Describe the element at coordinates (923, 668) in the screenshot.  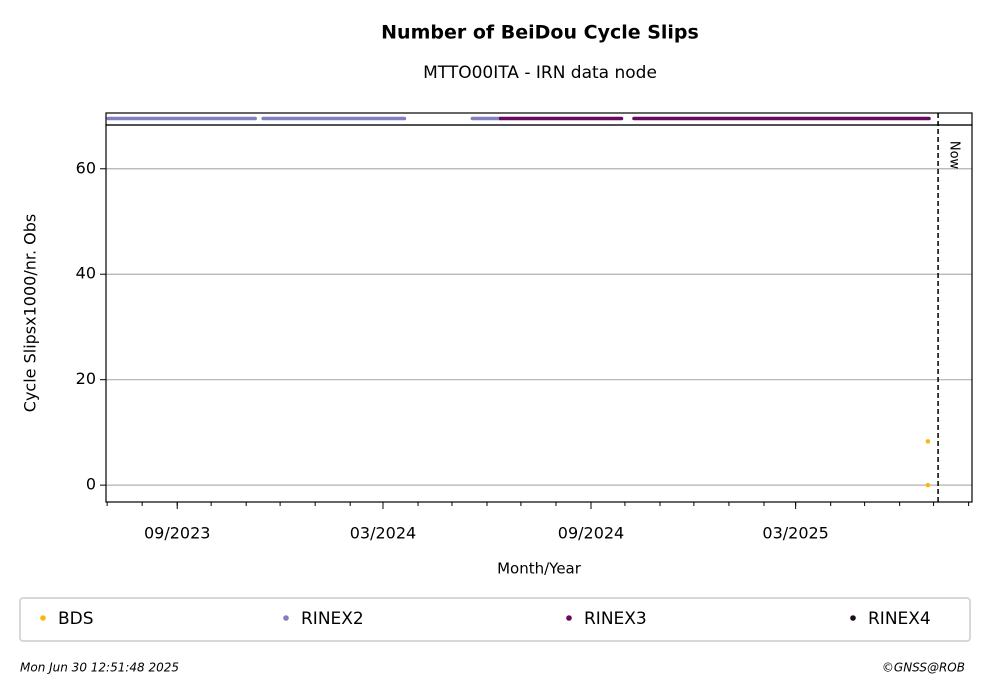
I see `credit: ©GNSS@ROB` at that location.